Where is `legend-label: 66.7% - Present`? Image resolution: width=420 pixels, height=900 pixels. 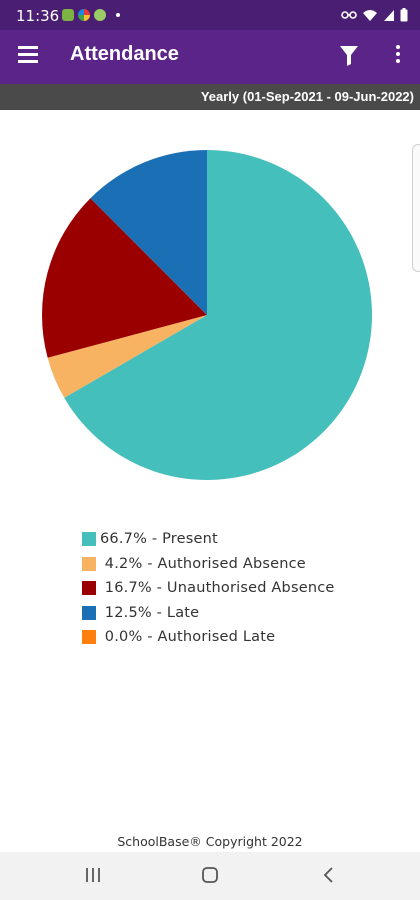 legend-label: 66.7% - Present is located at coordinates (159, 539).